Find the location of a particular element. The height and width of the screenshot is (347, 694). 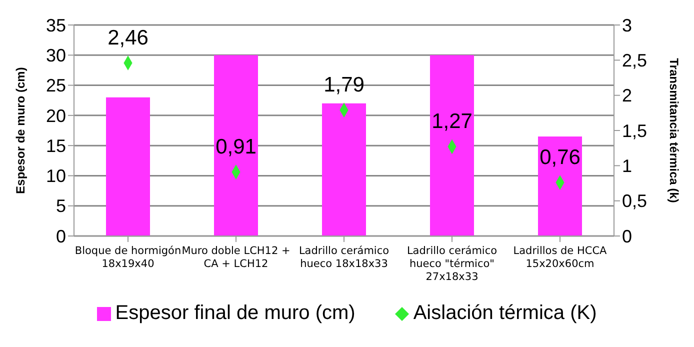

y-tick-label: 5 is located at coordinates (61, 206).